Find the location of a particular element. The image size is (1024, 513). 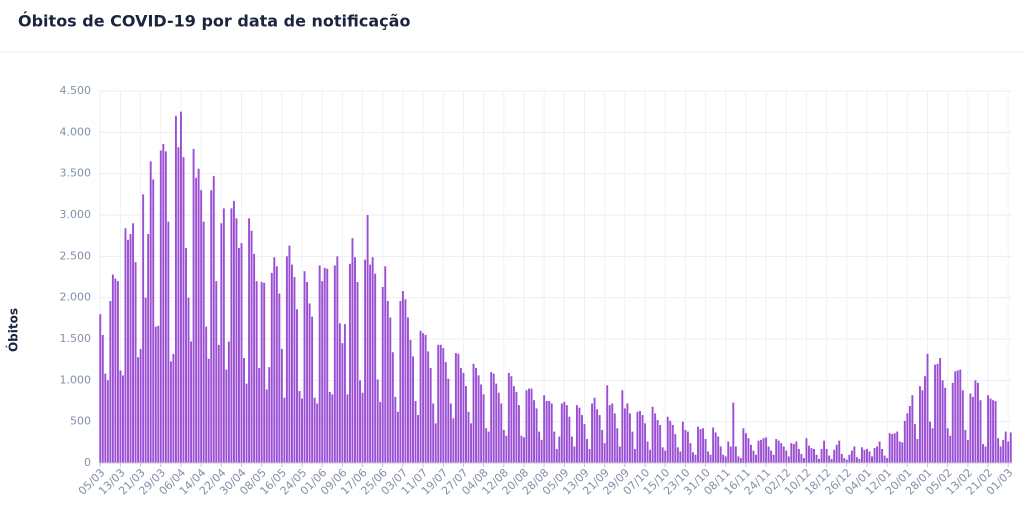

y-tick-label: 1.000 is located at coordinates (76, 379).